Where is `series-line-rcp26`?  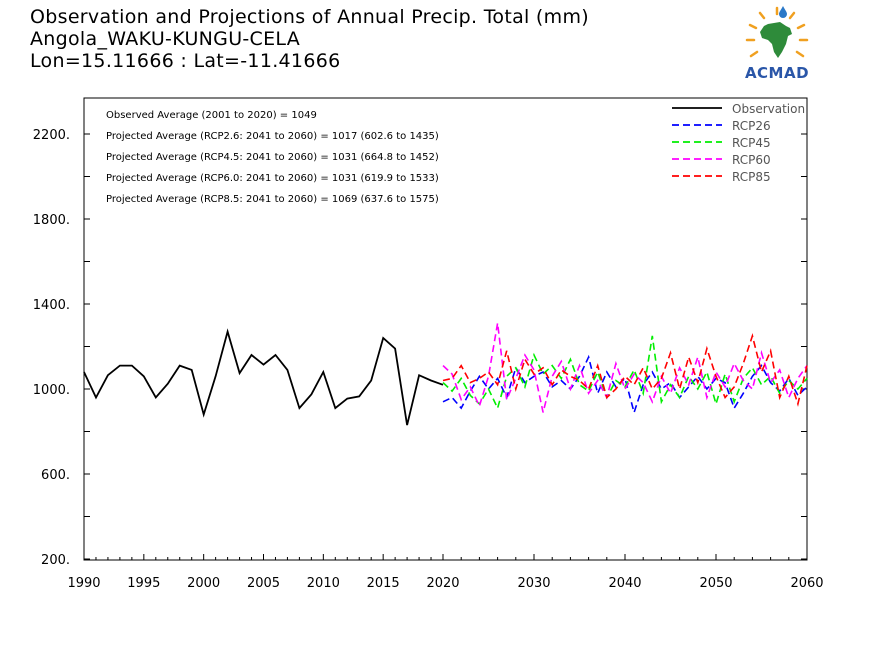
series-line-rcp26 is located at coordinates (625, 385).